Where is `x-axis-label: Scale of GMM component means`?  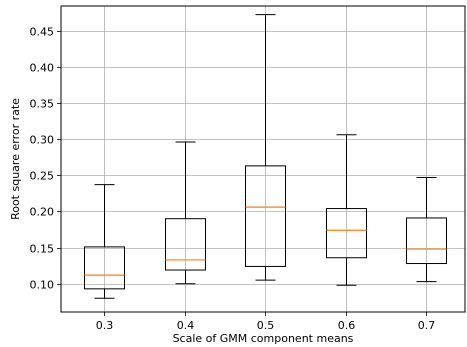
x-axis-label: Scale of GMM component means is located at coordinates (263, 338).